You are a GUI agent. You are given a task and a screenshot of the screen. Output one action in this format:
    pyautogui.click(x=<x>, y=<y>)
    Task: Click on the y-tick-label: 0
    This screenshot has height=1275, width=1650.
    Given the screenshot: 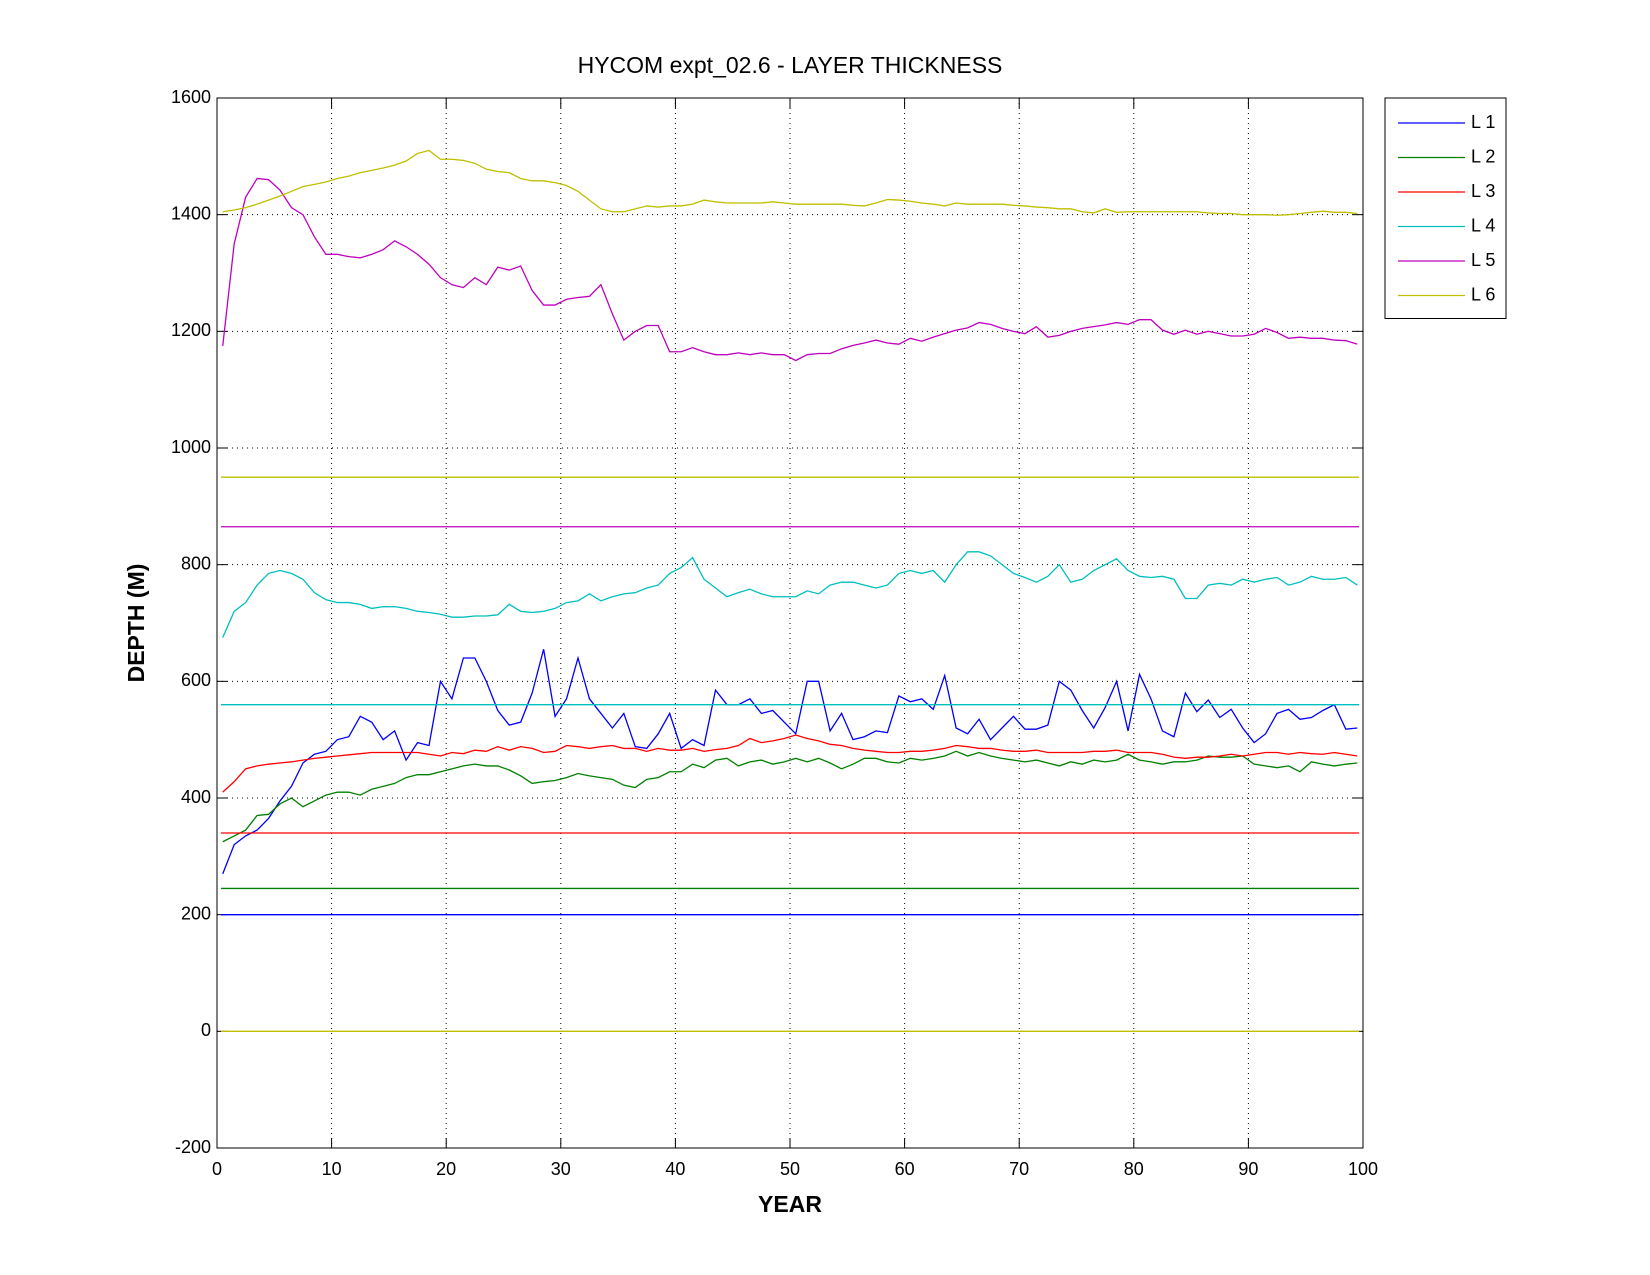 What is the action you would take?
    pyautogui.click(x=206, y=1030)
    